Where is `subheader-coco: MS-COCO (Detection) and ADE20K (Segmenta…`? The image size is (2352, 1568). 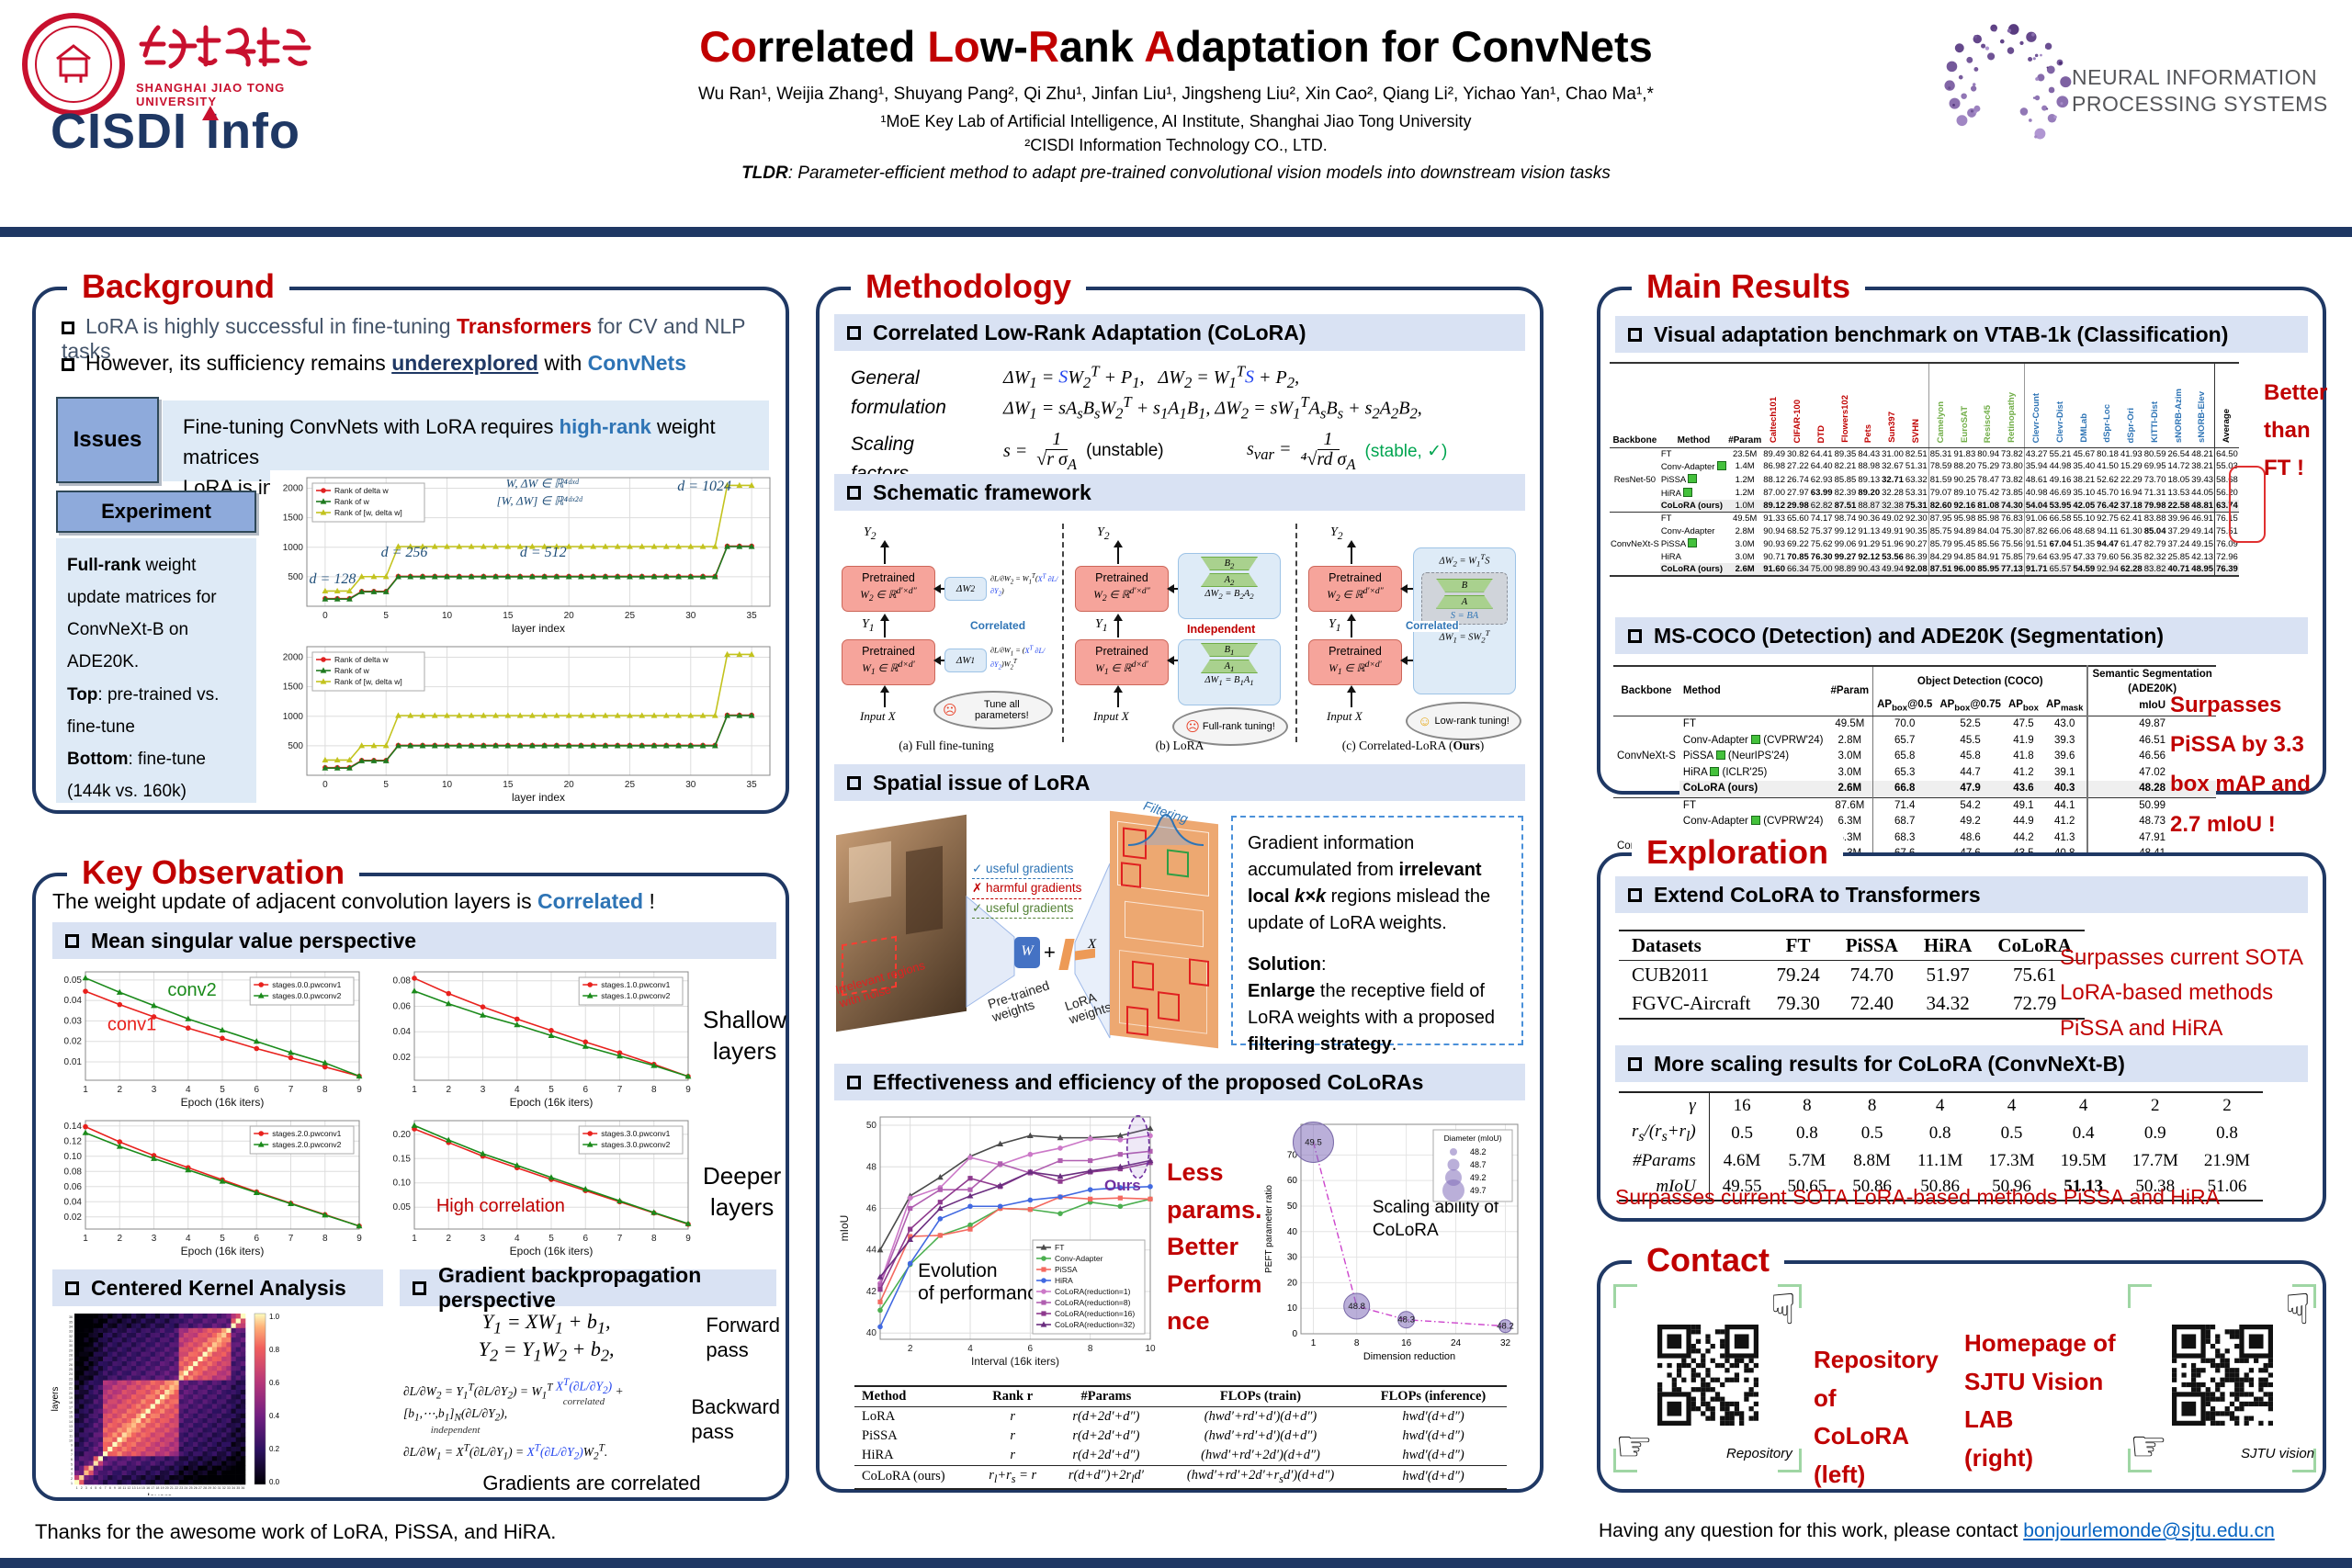
subheader-coco: MS-COCO (Detection) and ADE20K (Segmenta… is located at coordinates (1962, 636).